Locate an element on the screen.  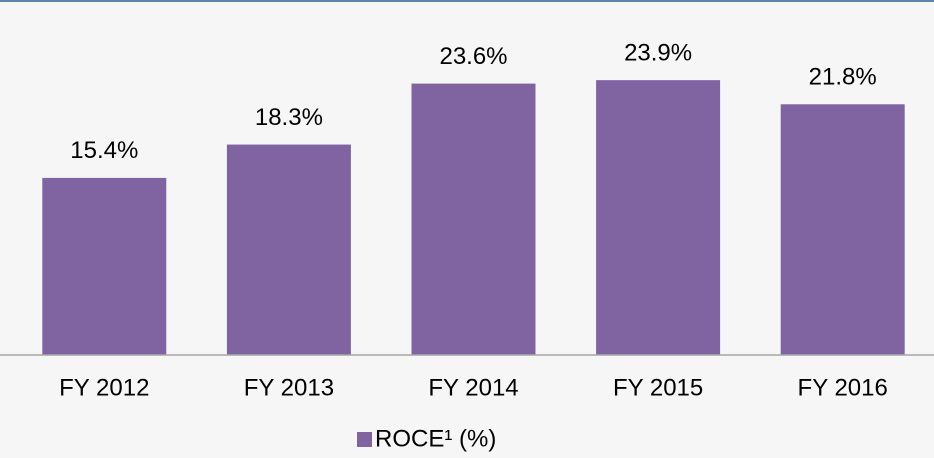
value-label: 23.9% is located at coordinates (658, 52).